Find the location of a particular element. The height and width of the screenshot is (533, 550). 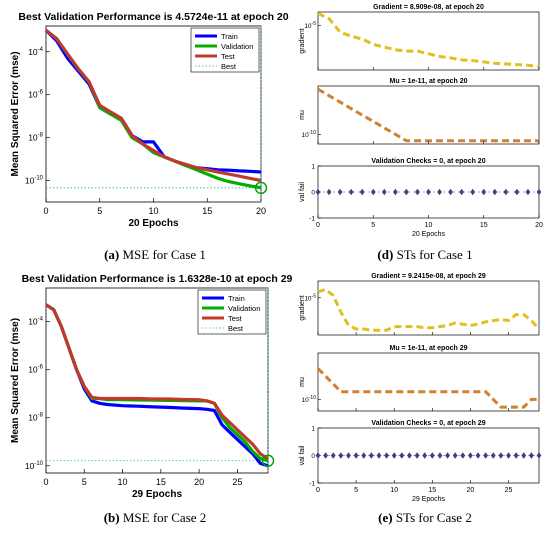

y-tick-label: 10⁻⁸ is located at coordinates (35, 138).